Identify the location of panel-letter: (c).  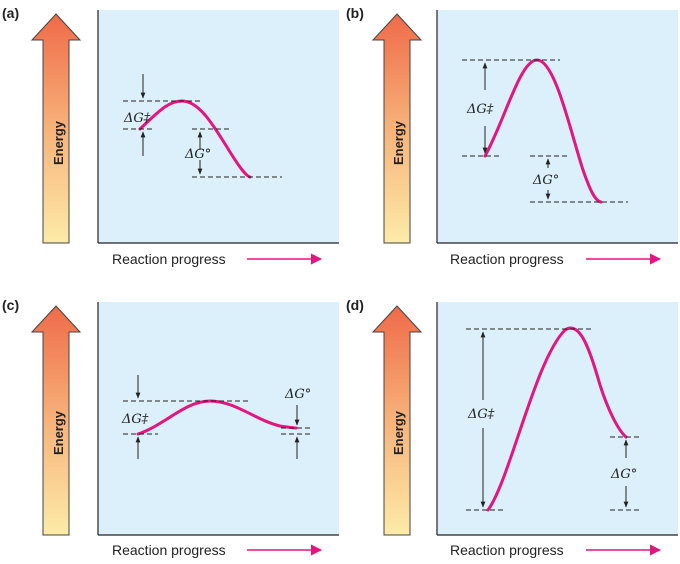
(10, 305).